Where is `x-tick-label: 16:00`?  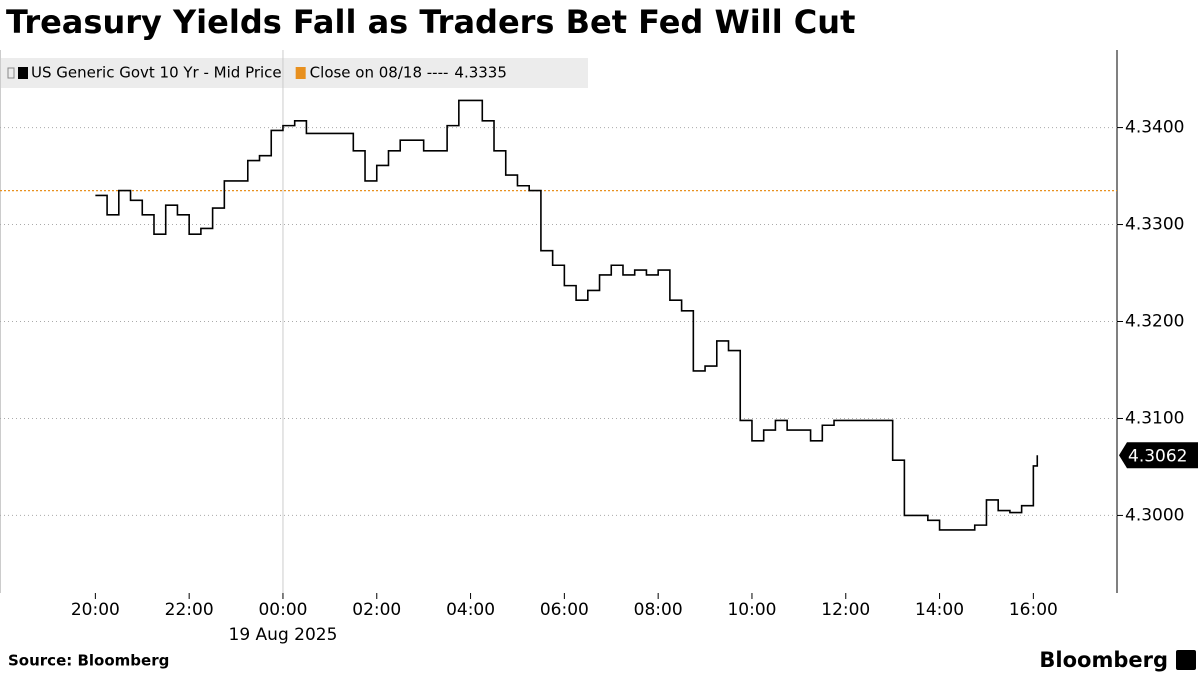 x-tick-label: 16:00 is located at coordinates (1033, 610).